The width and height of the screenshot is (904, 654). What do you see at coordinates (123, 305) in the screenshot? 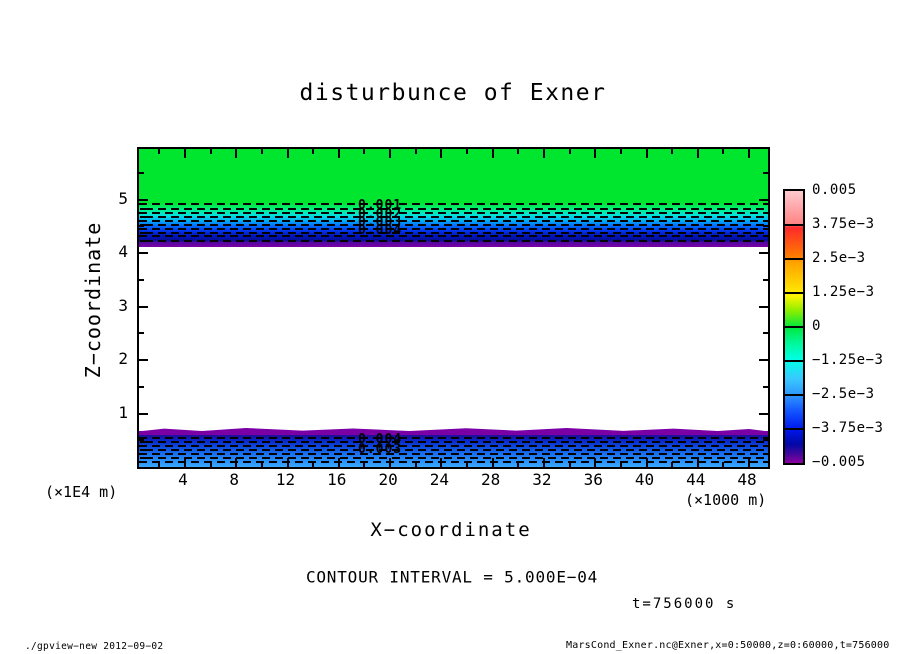
I see `y-tick-label: 3` at bounding box center [123, 305].